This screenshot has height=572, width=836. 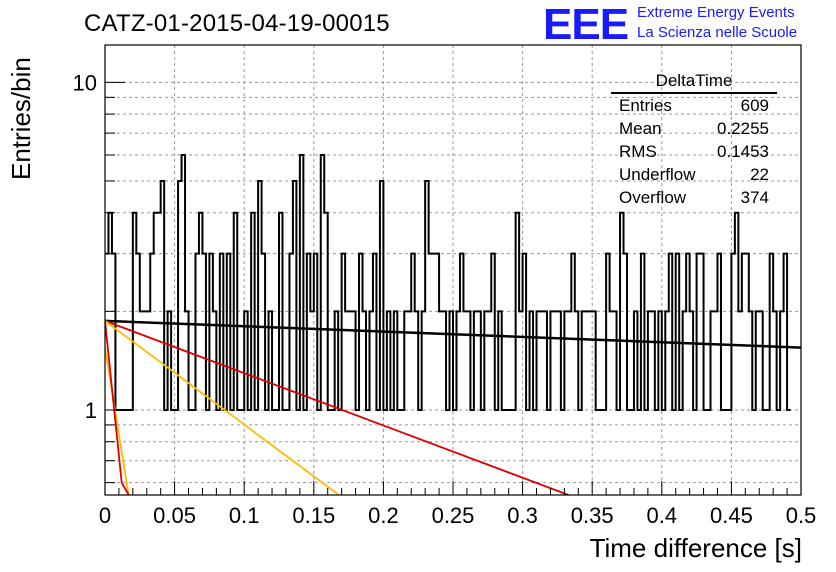 I want to click on x-tick-label: 0.5, so click(x=801, y=515).